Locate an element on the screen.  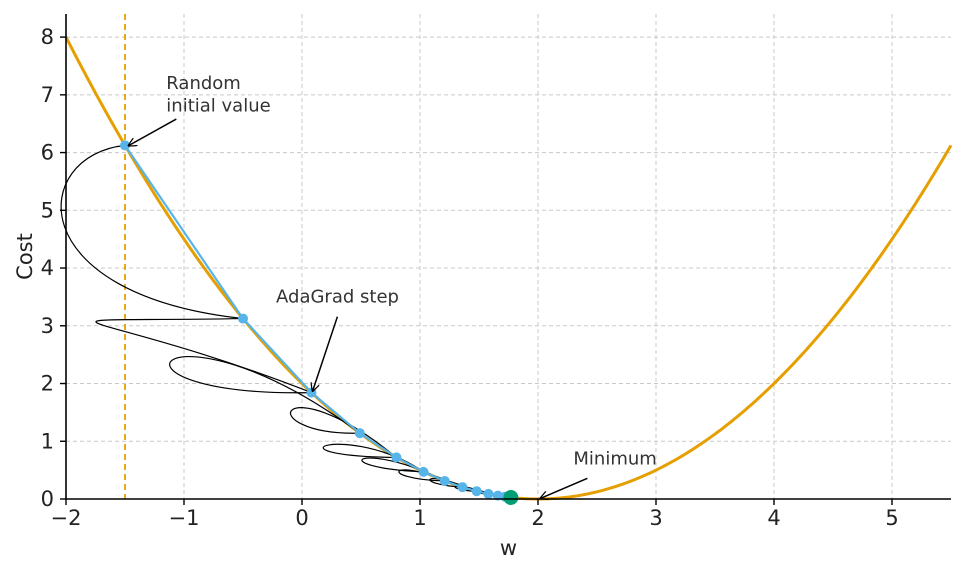
y-tick-label: 6 is located at coordinates (47, 153).